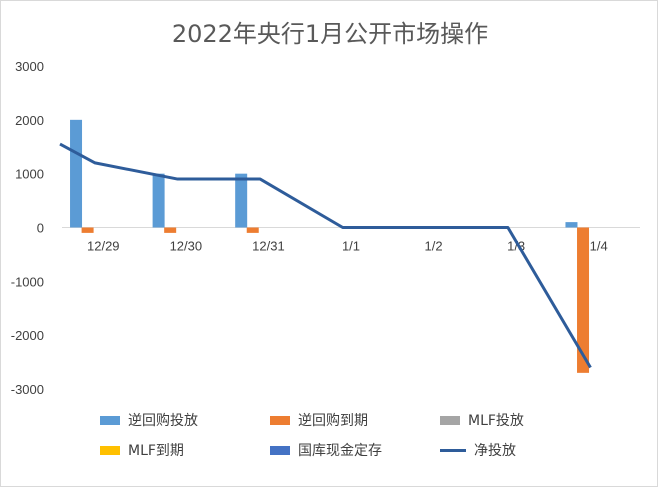 The height and width of the screenshot is (489, 660). What do you see at coordinates (27, 389) in the screenshot?
I see `y-tick-label: -3000` at bounding box center [27, 389].